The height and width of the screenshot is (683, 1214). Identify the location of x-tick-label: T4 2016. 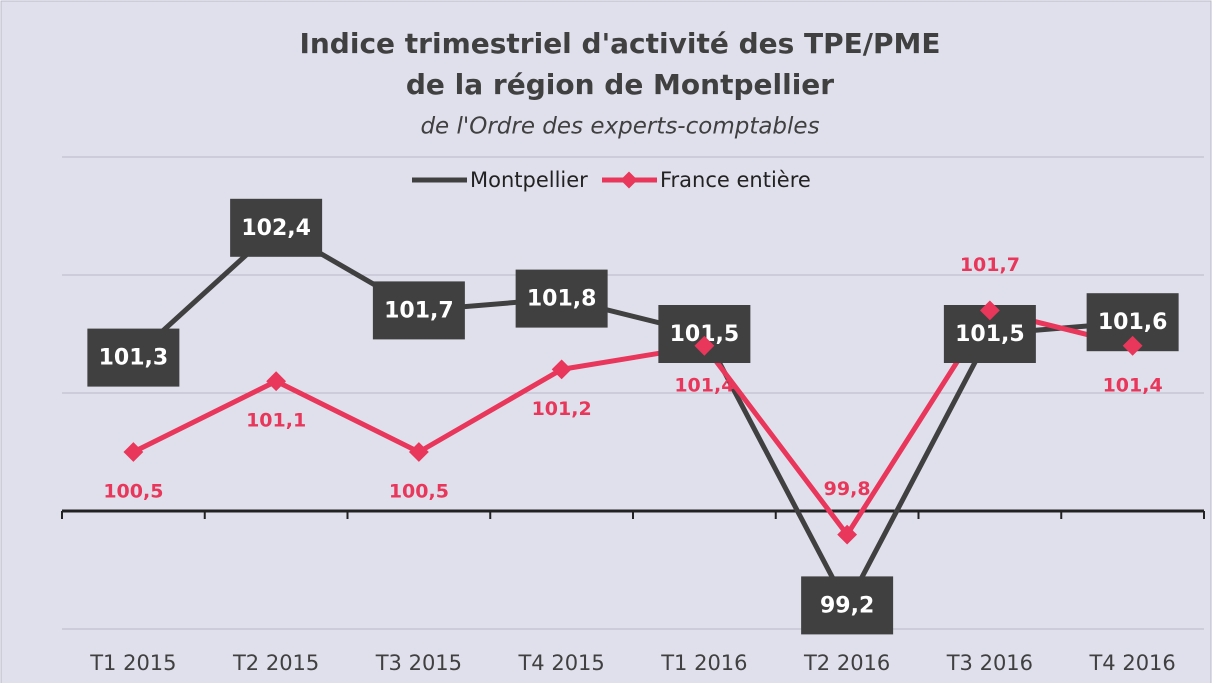
(1131, 663).